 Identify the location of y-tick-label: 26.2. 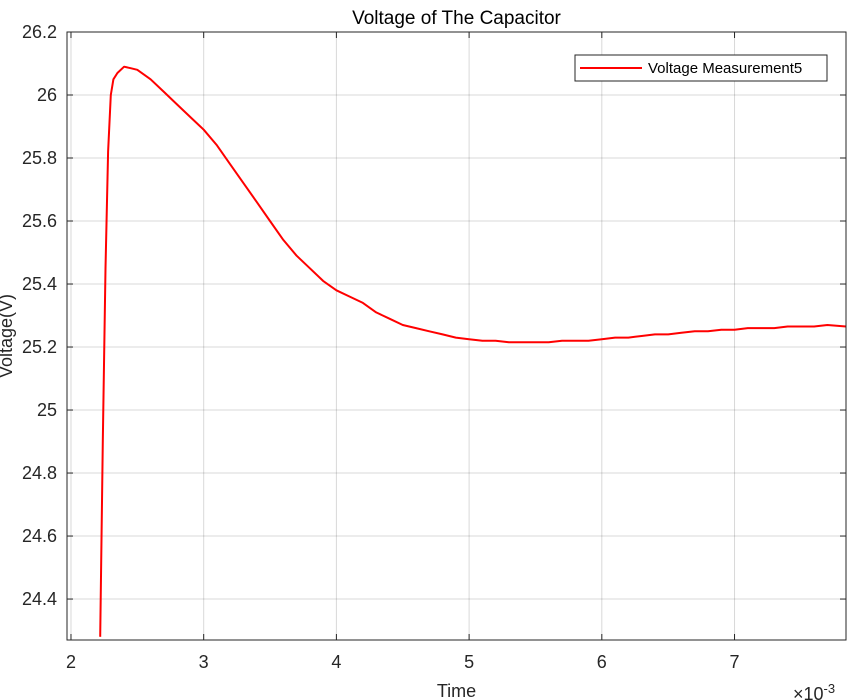
(39, 32).